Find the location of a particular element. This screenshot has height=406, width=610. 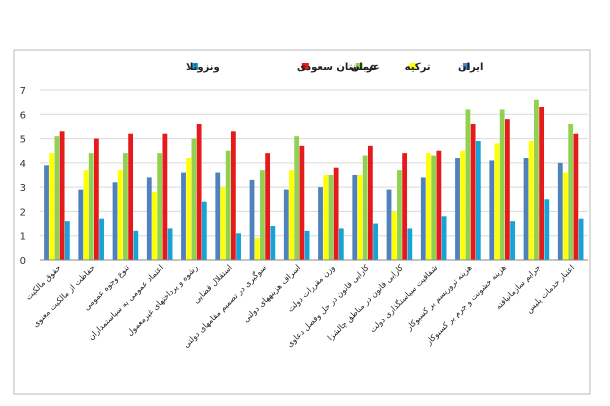

legend-label: عربستان سعودی is located at coordinates (338, 67).